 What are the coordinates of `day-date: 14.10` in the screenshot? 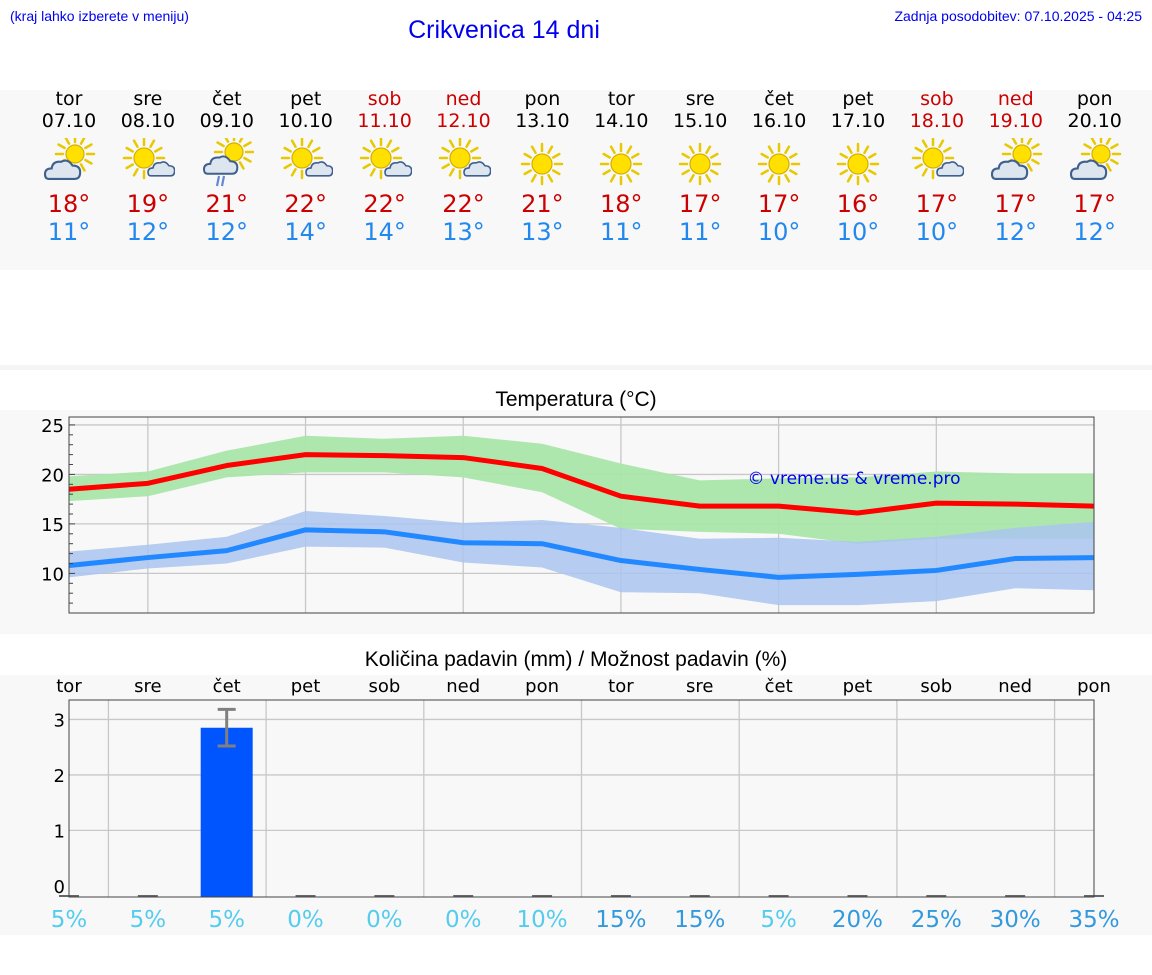 It's located at (621, 121).